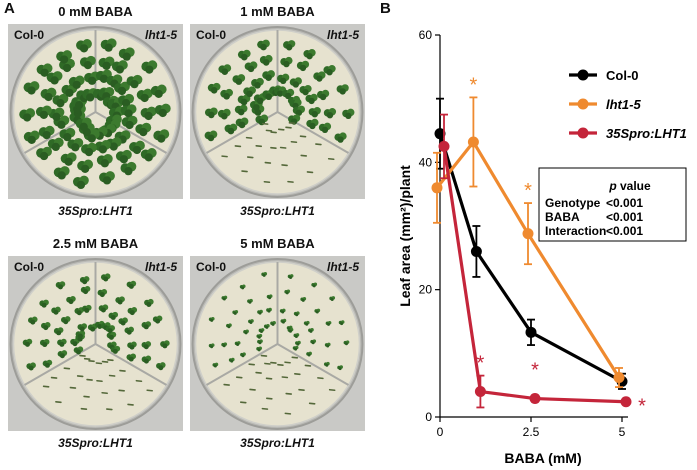  I want to click on stats-term-baba: BABA, so click(562, 217).